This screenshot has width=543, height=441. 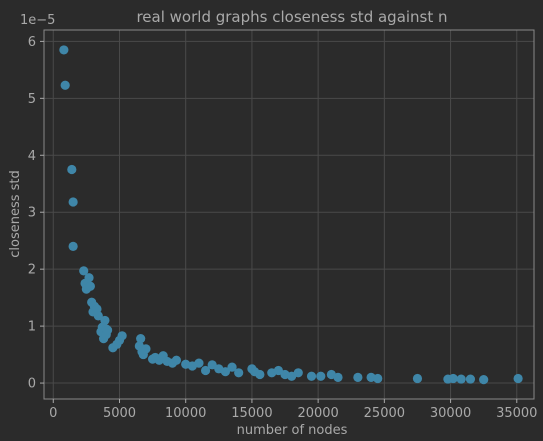 What do you see at coordinates (32, 327) in the screenshot?
I see `y-tick-label: 1` at bounding box center [32, 327].